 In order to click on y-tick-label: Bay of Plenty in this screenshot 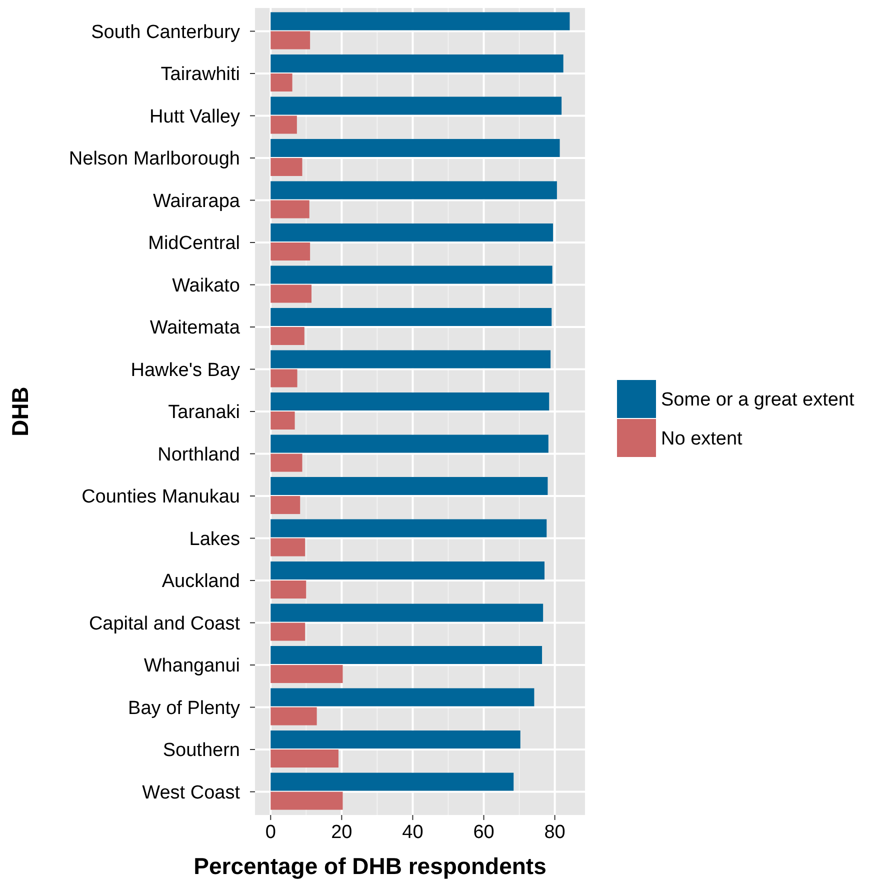, I will do `click(184, 708)`.